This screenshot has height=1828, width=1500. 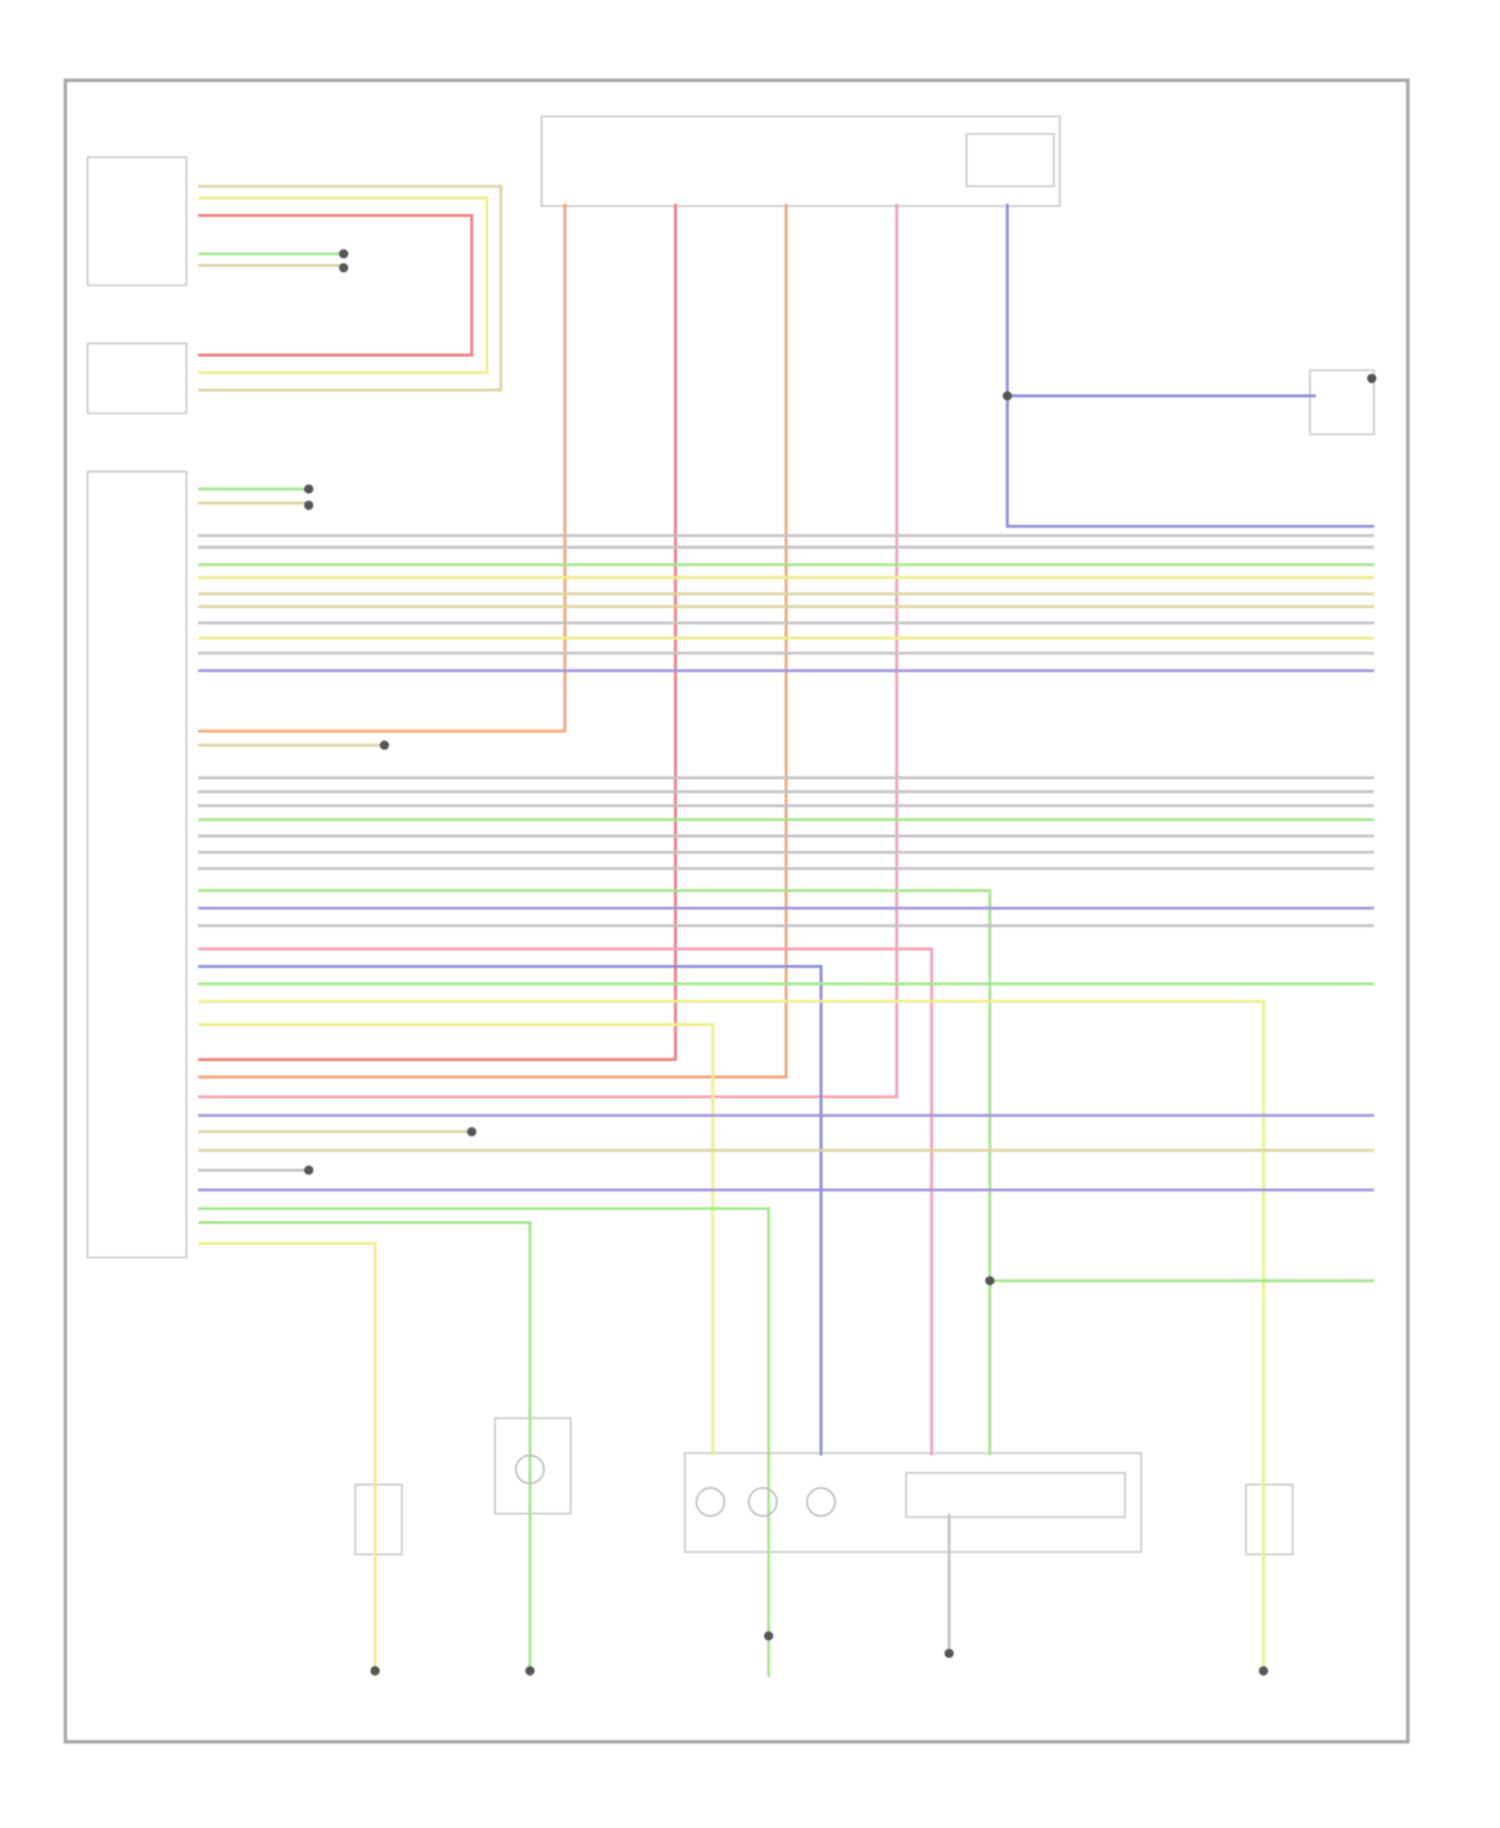 I want to click on lamp-module-box, so click(x=1015, y=1495).